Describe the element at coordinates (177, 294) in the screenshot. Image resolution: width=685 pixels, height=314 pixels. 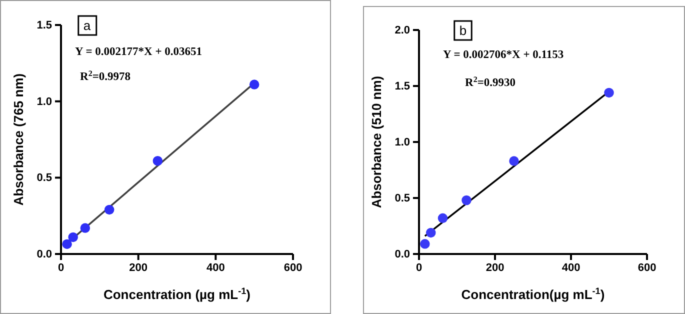
I see `x-axis-title: Concentration (µg mL$^{-1}$)` at that location.